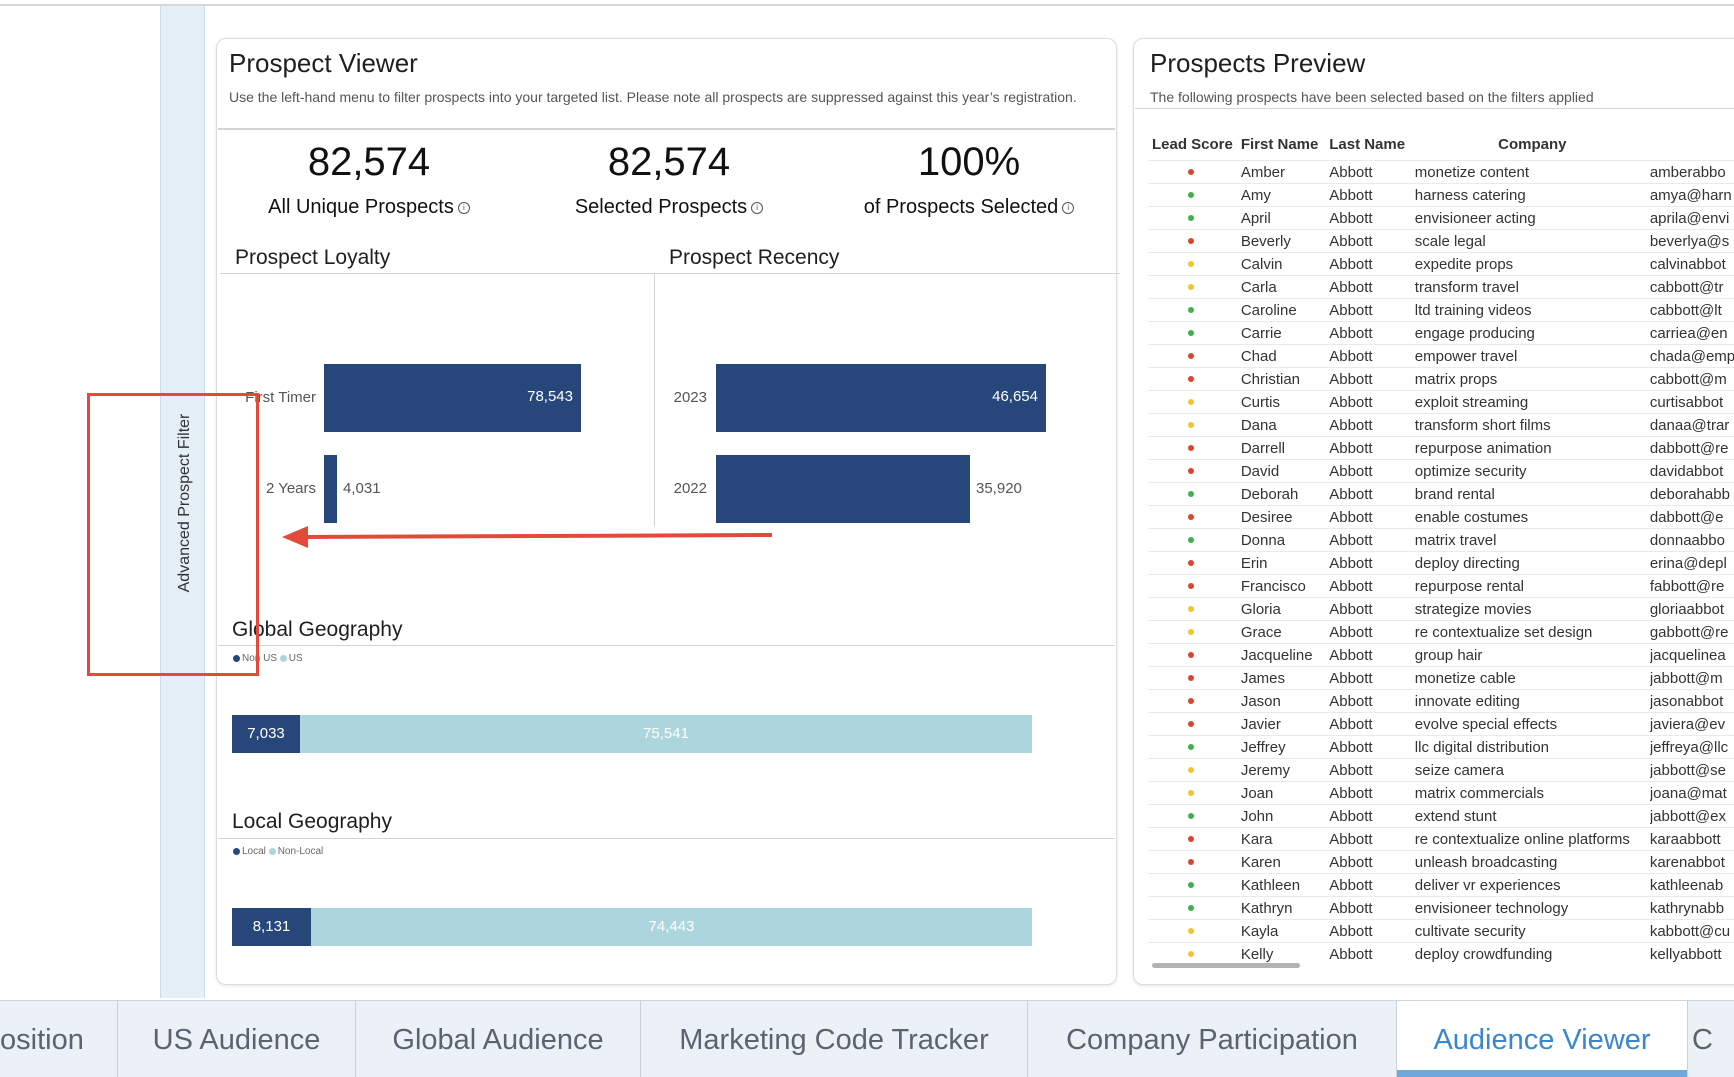 The height and width of the screenshot is (1077, 1734). I want to click on table-row: Erin Abbott deploy directing erina@depl, so click(1441, 563).